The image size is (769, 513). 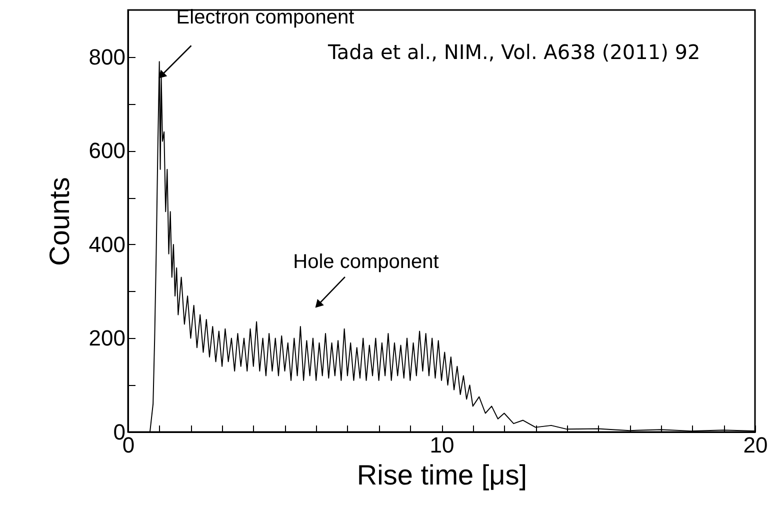 What do you see at coordinates (107, 338) in the screenshot?
I see `y-tick-label: 200` at bounding box center [107, 338].